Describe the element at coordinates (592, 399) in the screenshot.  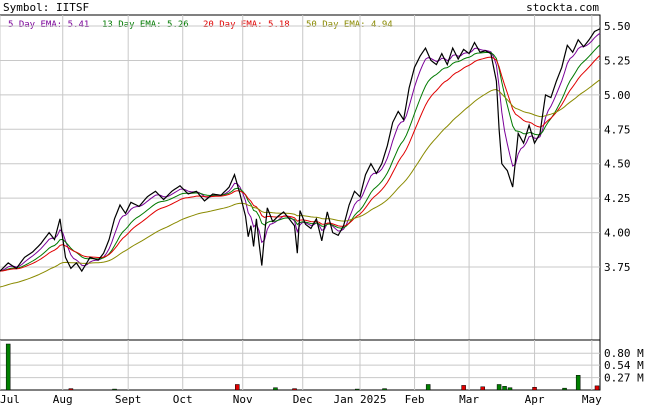
I see `date-tick-label: May` at that location.